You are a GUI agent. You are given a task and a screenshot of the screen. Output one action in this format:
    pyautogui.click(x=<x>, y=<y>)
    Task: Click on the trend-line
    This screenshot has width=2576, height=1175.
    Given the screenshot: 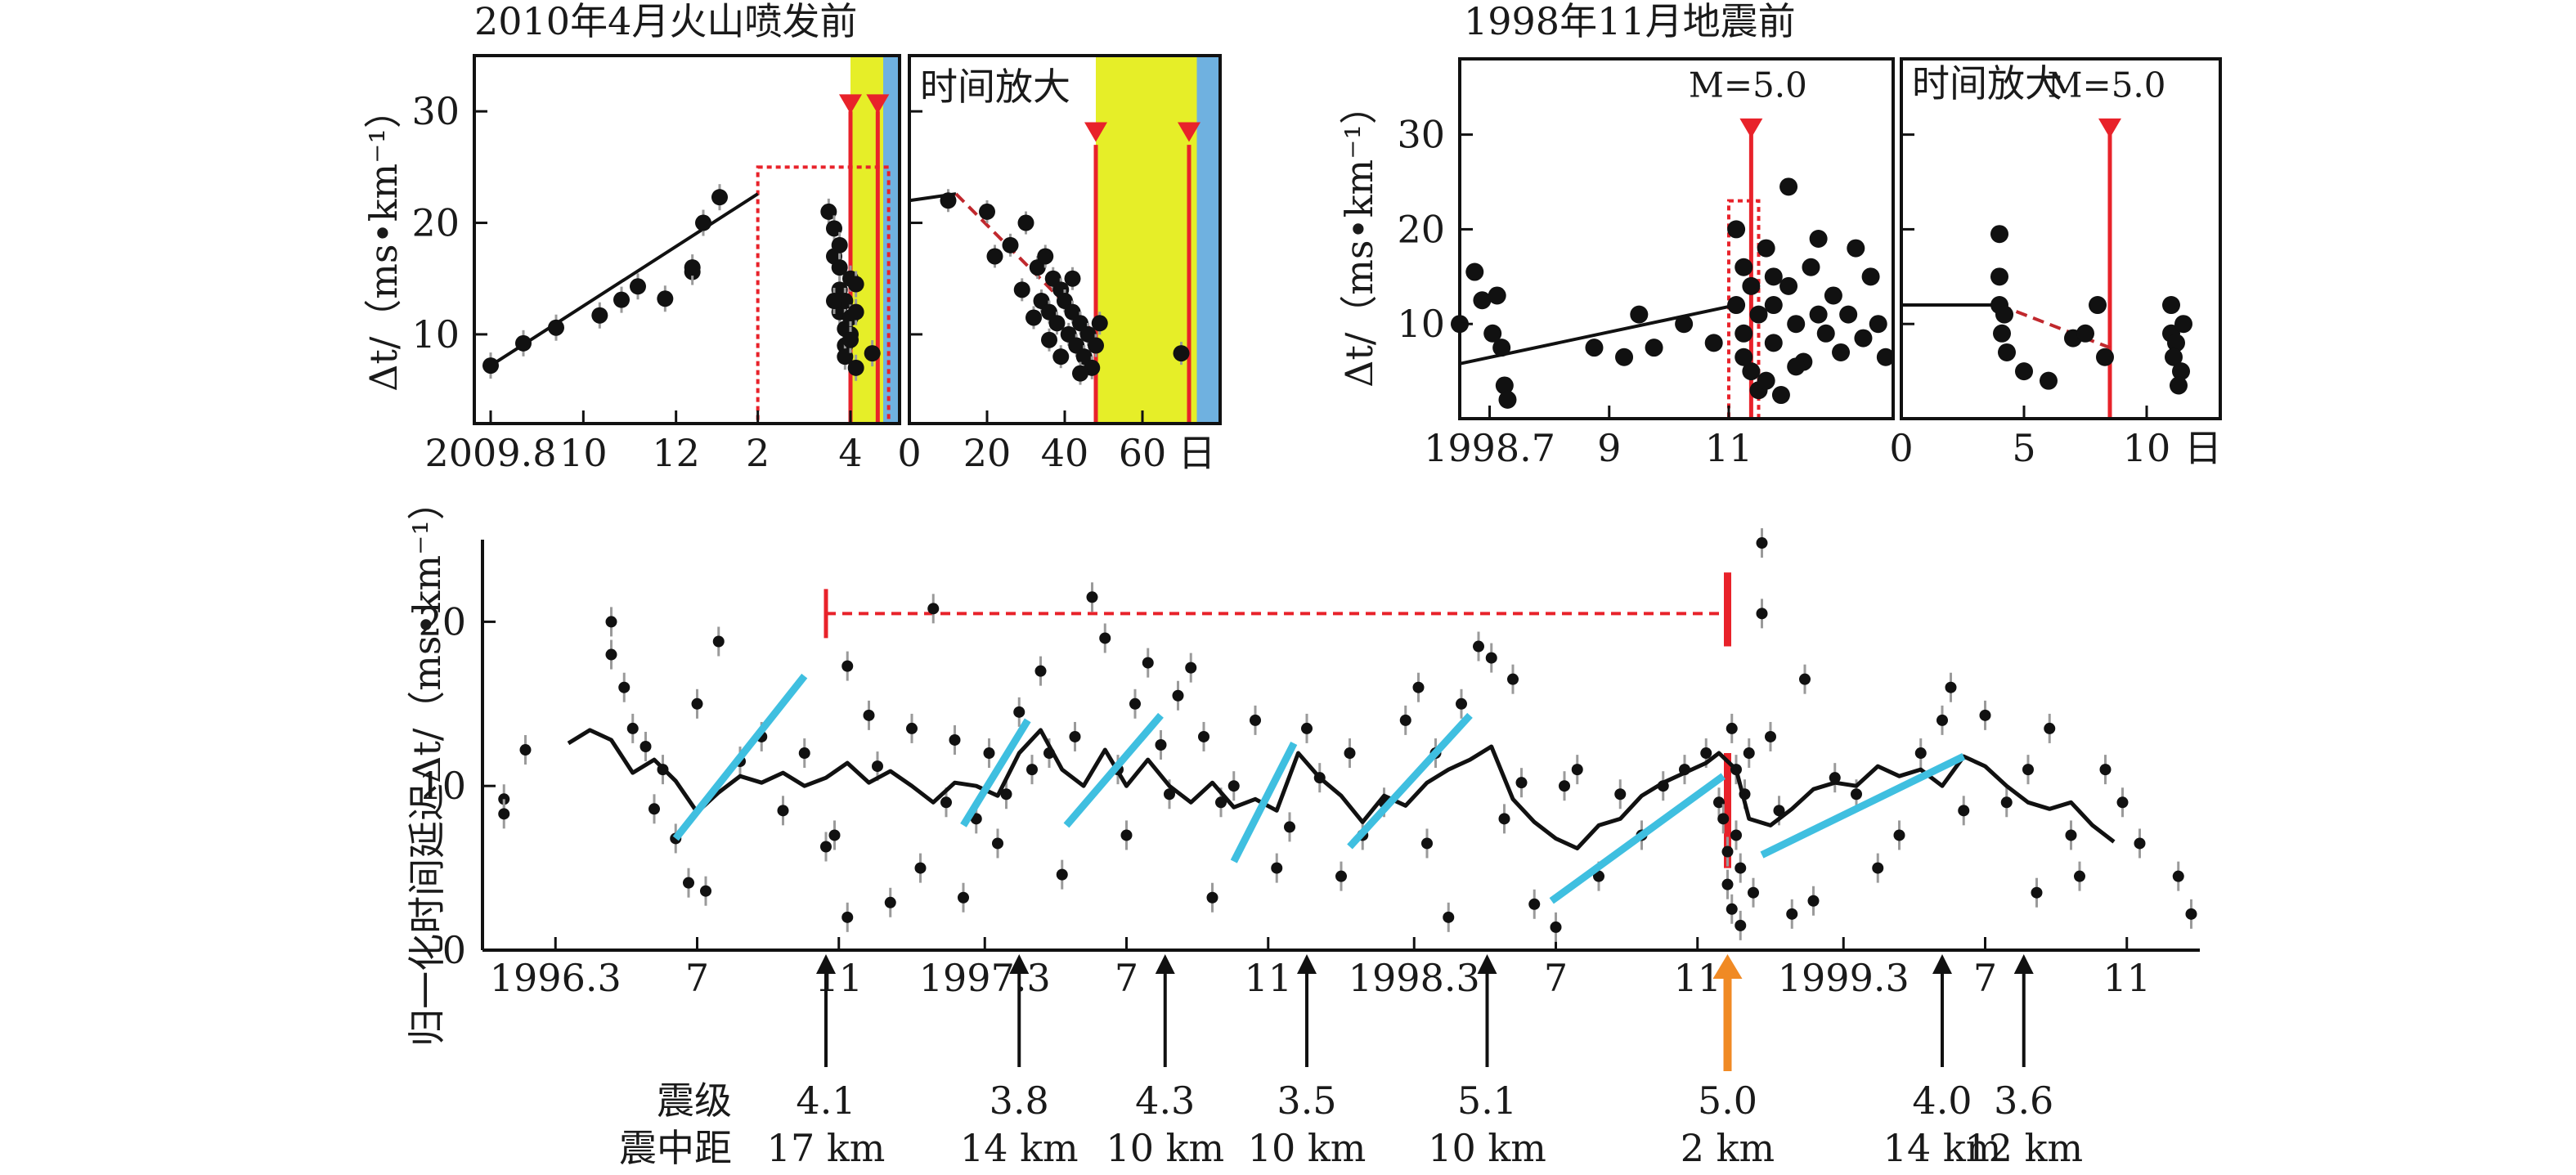 What is the action you would take?
    pyautogui.click(x=624, y=279)
    